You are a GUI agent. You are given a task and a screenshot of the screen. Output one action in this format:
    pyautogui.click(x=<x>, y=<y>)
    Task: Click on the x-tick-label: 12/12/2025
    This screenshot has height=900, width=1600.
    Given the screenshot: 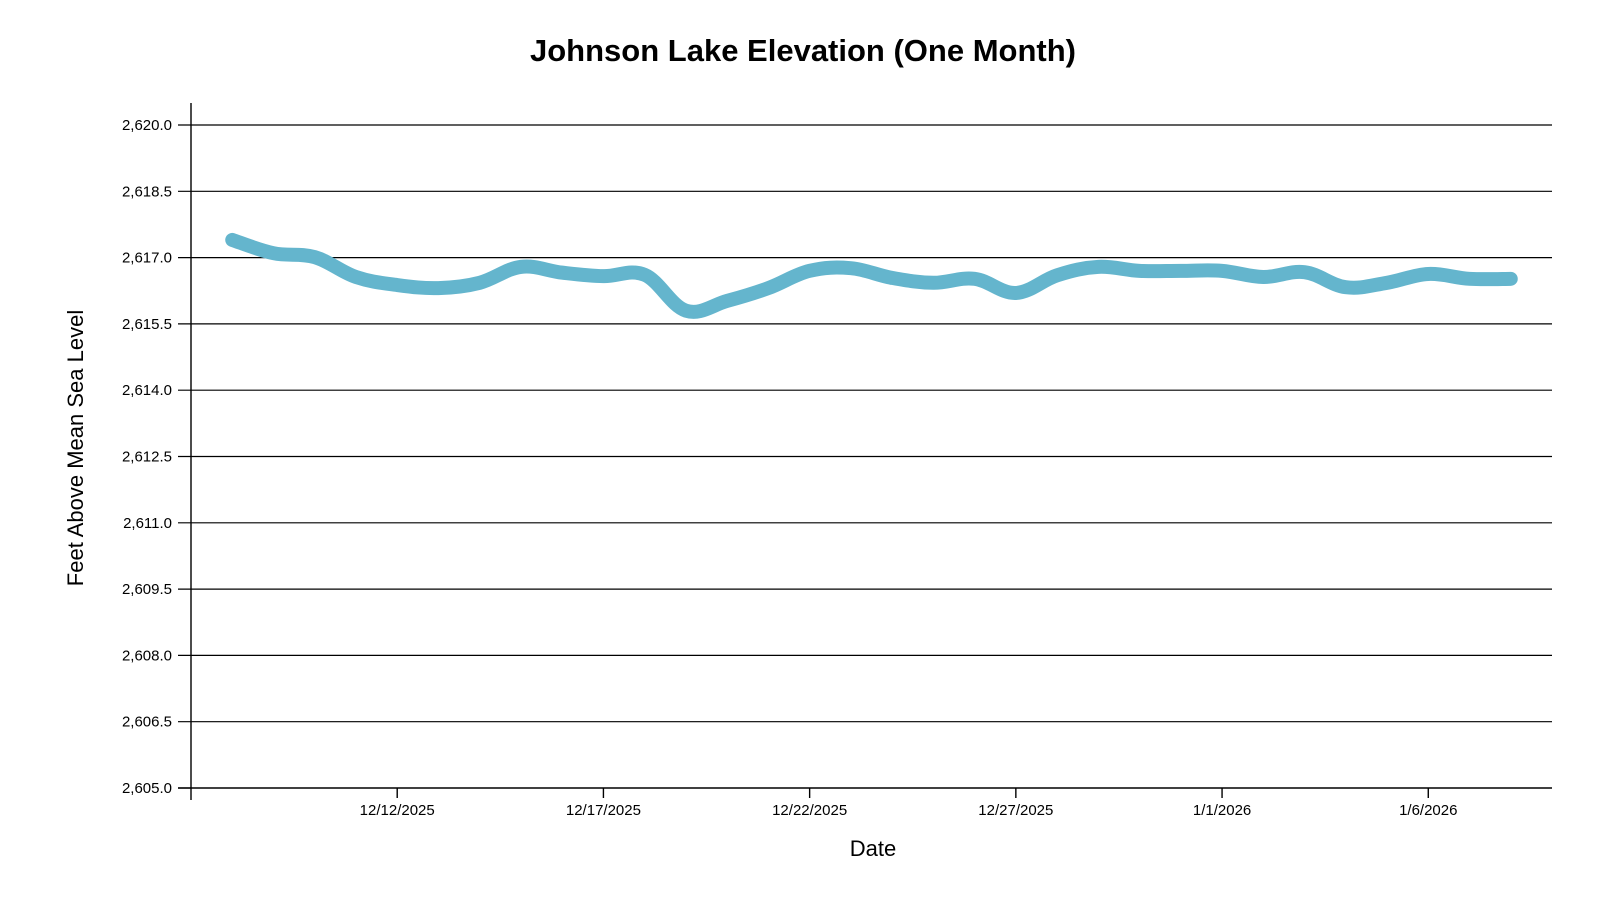 What is the action you would take?
    pyautogui.click(x=397, y=810)
    